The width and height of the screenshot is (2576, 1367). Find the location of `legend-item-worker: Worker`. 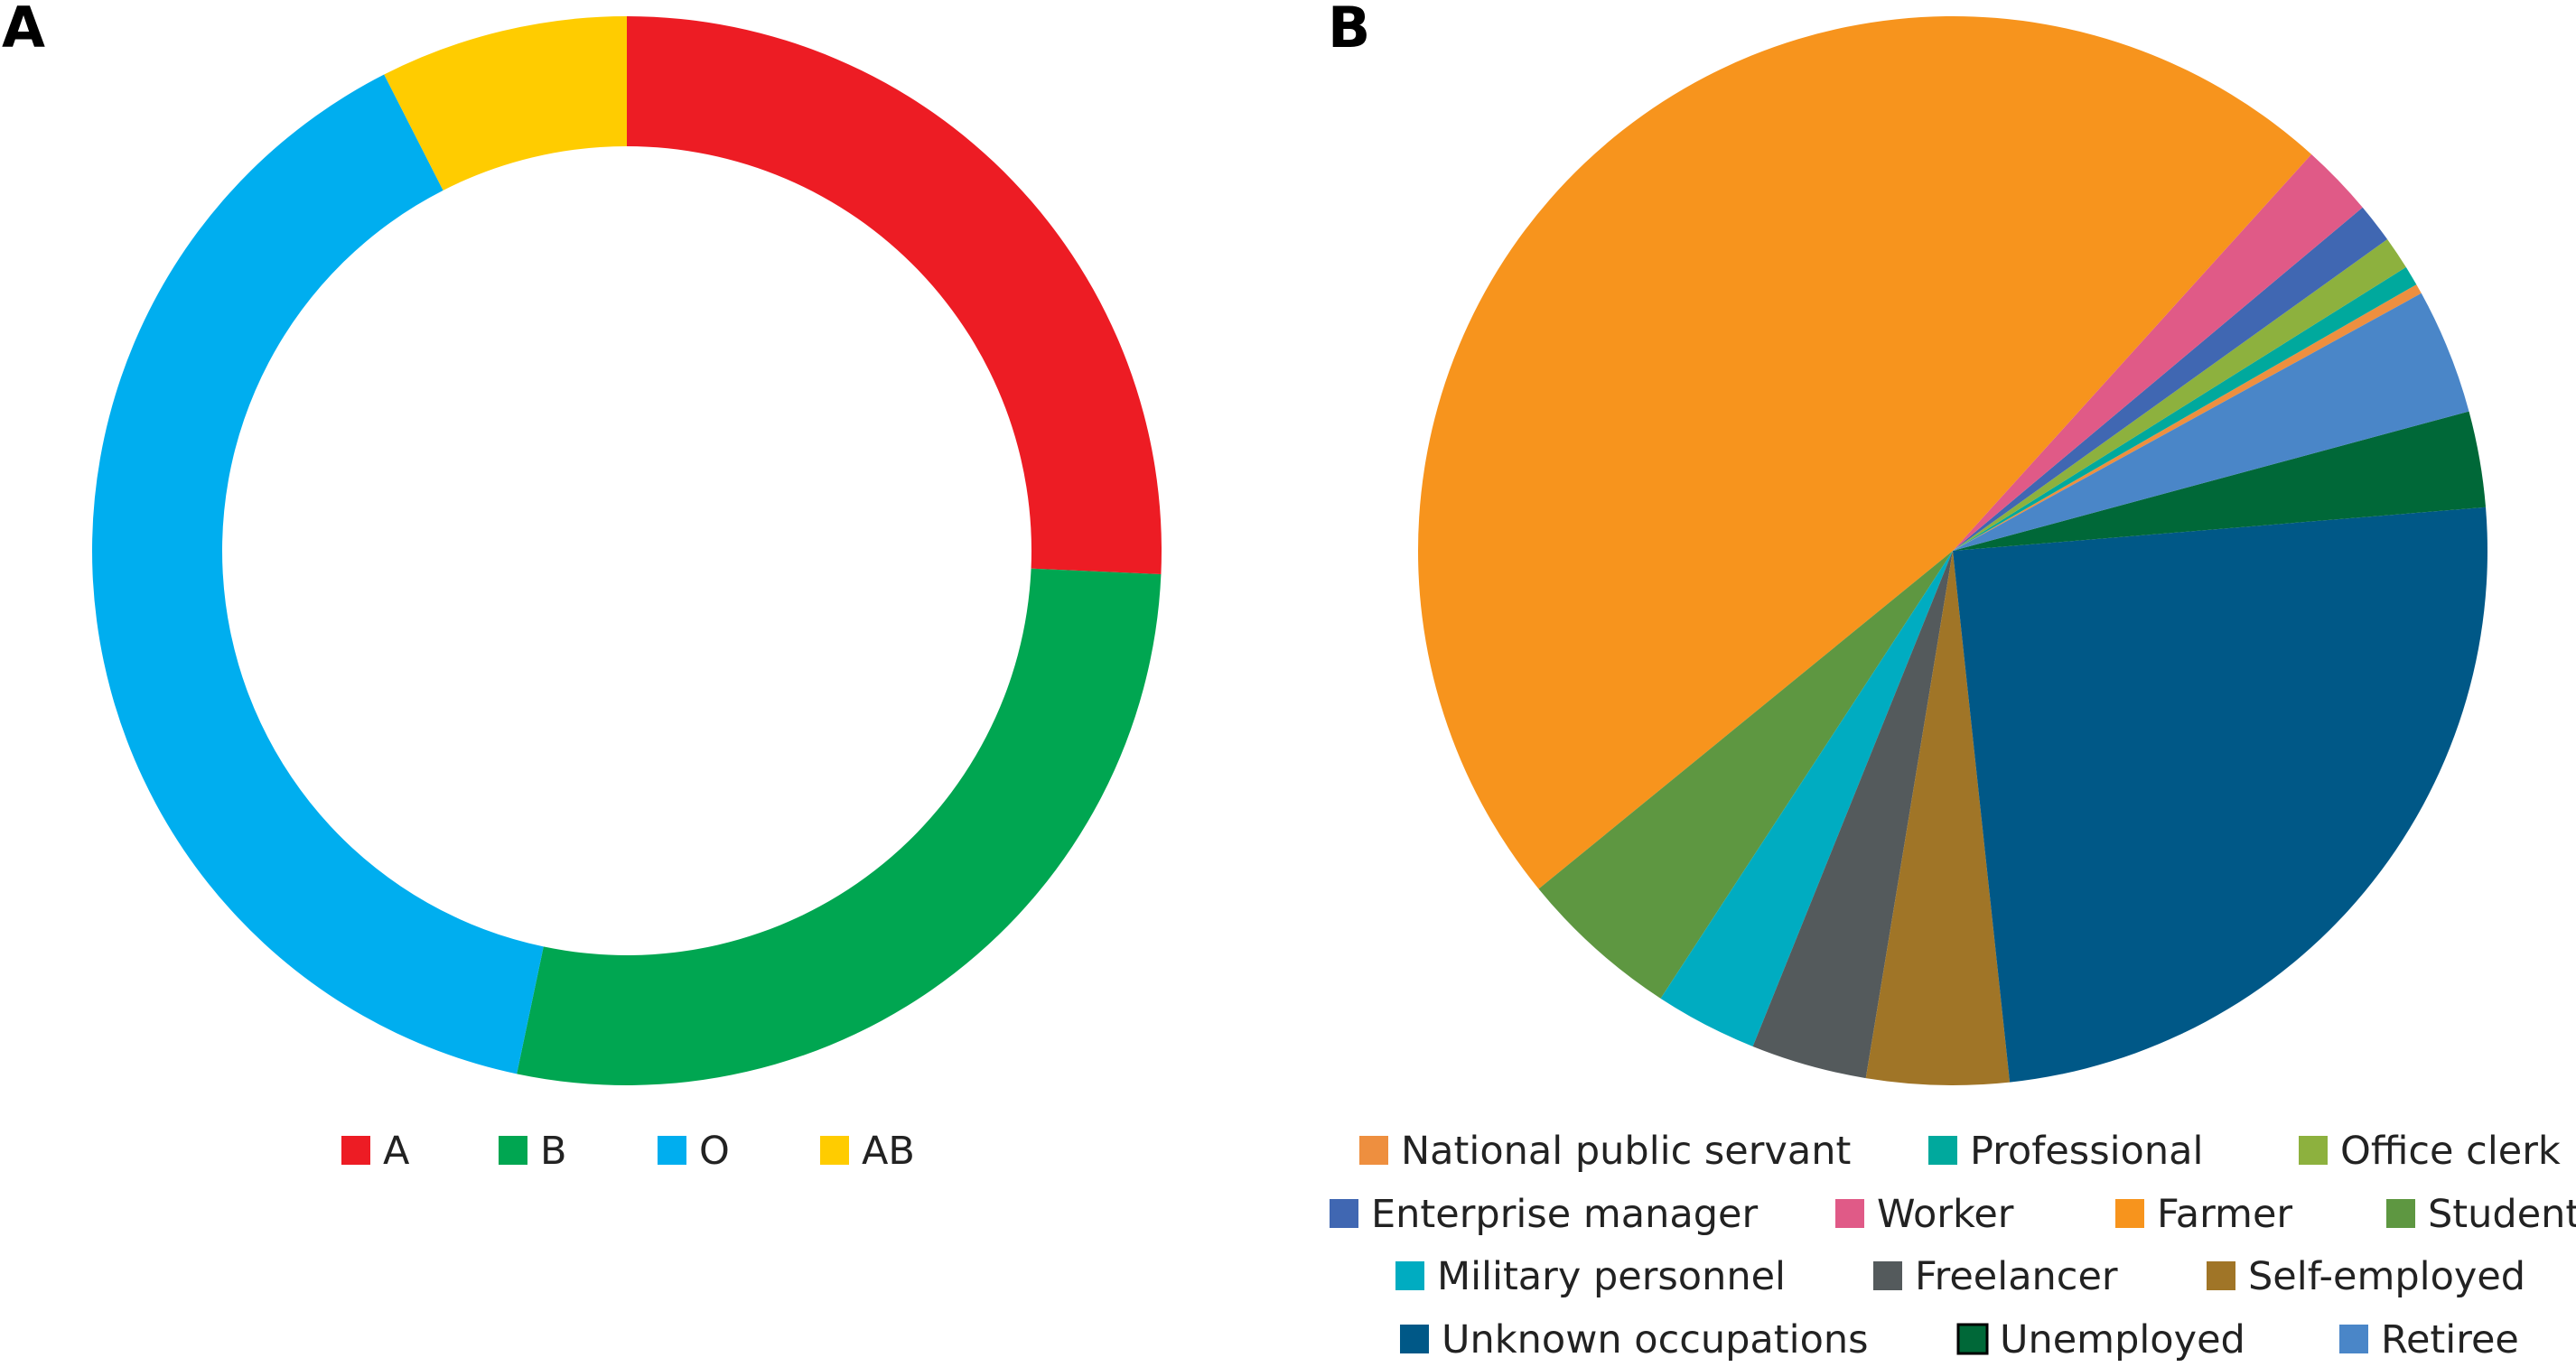

legend-item-worker: Worker is located at coordinates (1925, 1214).